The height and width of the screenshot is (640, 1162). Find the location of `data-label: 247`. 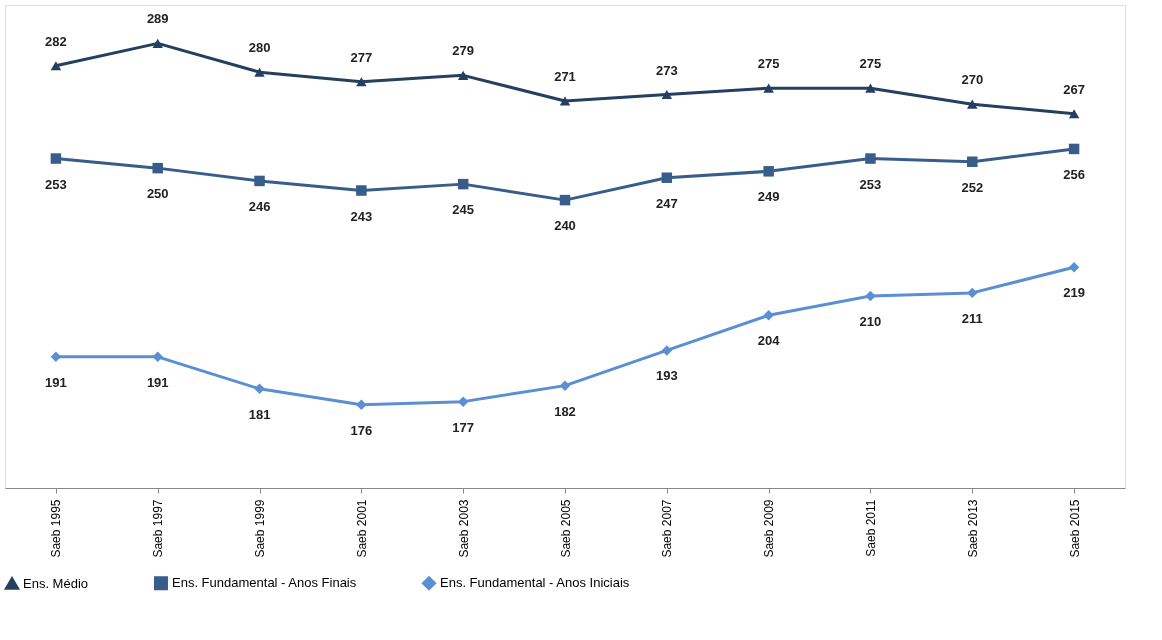

data-label: 247 is located at coordinates (666, 203).